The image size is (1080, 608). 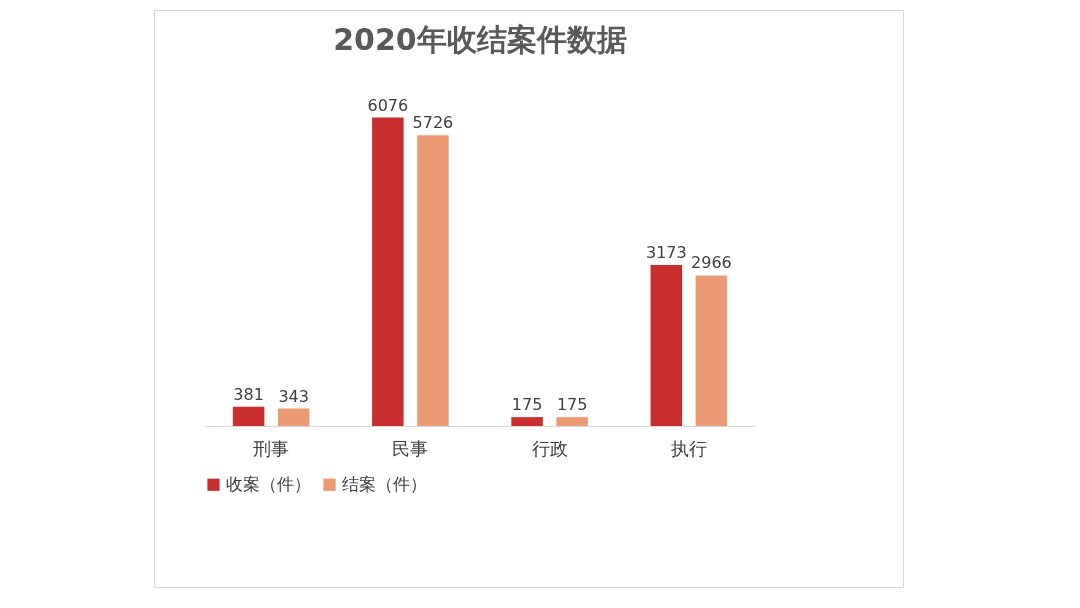 What do you see at coordinates (384, 483) in the screenshot?
I see `legend-label: 结案（件）` at bounding box center [384, 483].